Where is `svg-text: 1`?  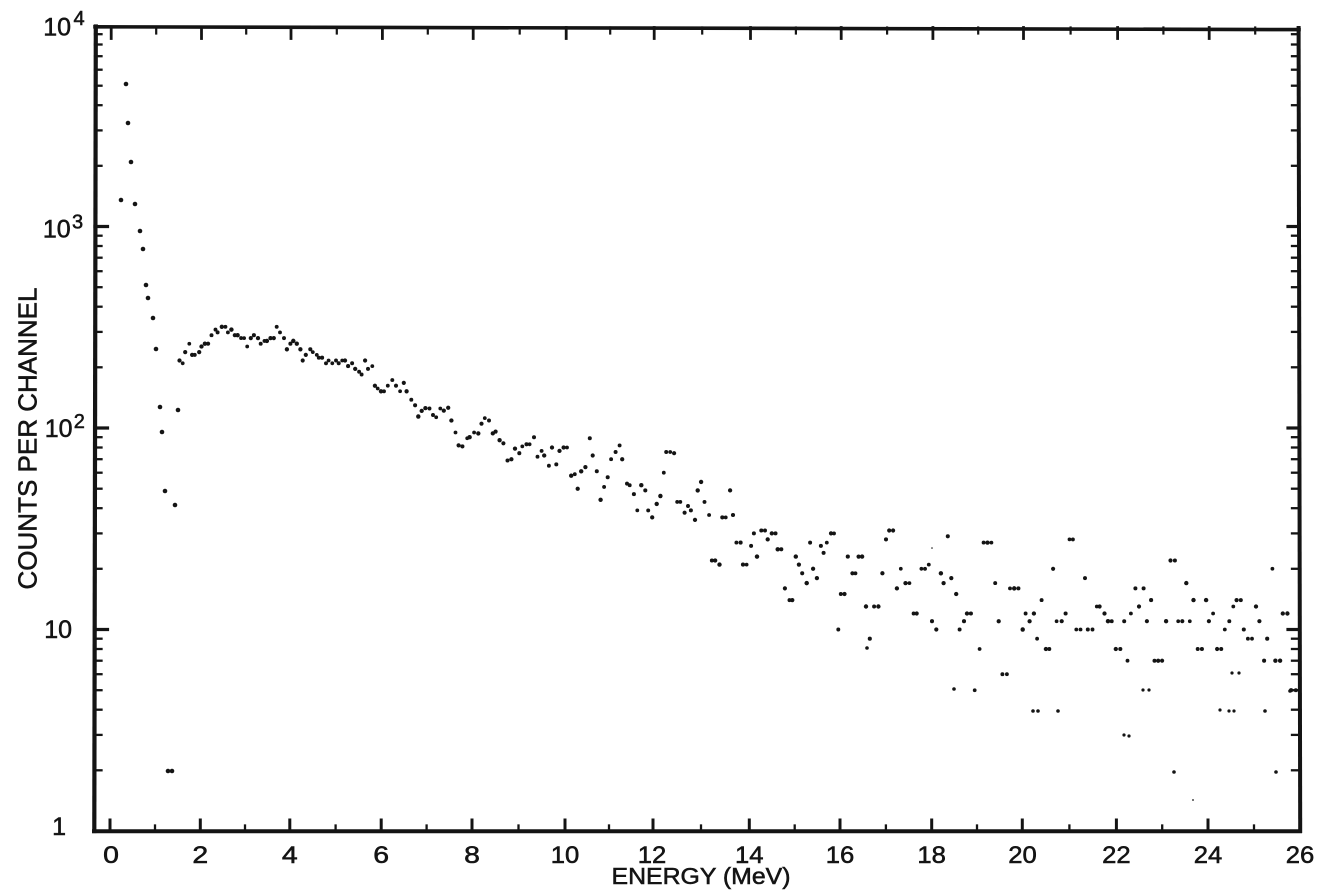 svg-text: 1 is located at coordinates (59, 827).